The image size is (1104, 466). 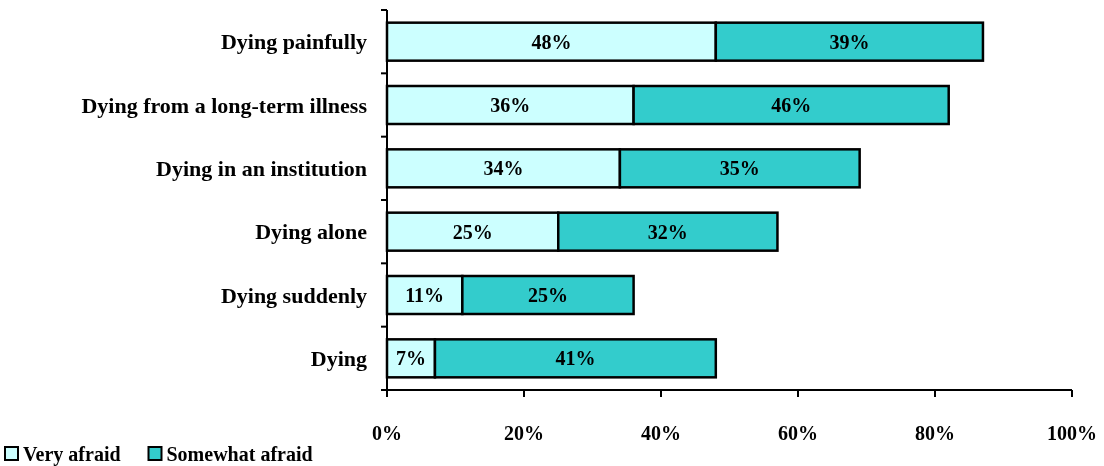 I want to click on data-label: 35%, so click(x=739, y=168).